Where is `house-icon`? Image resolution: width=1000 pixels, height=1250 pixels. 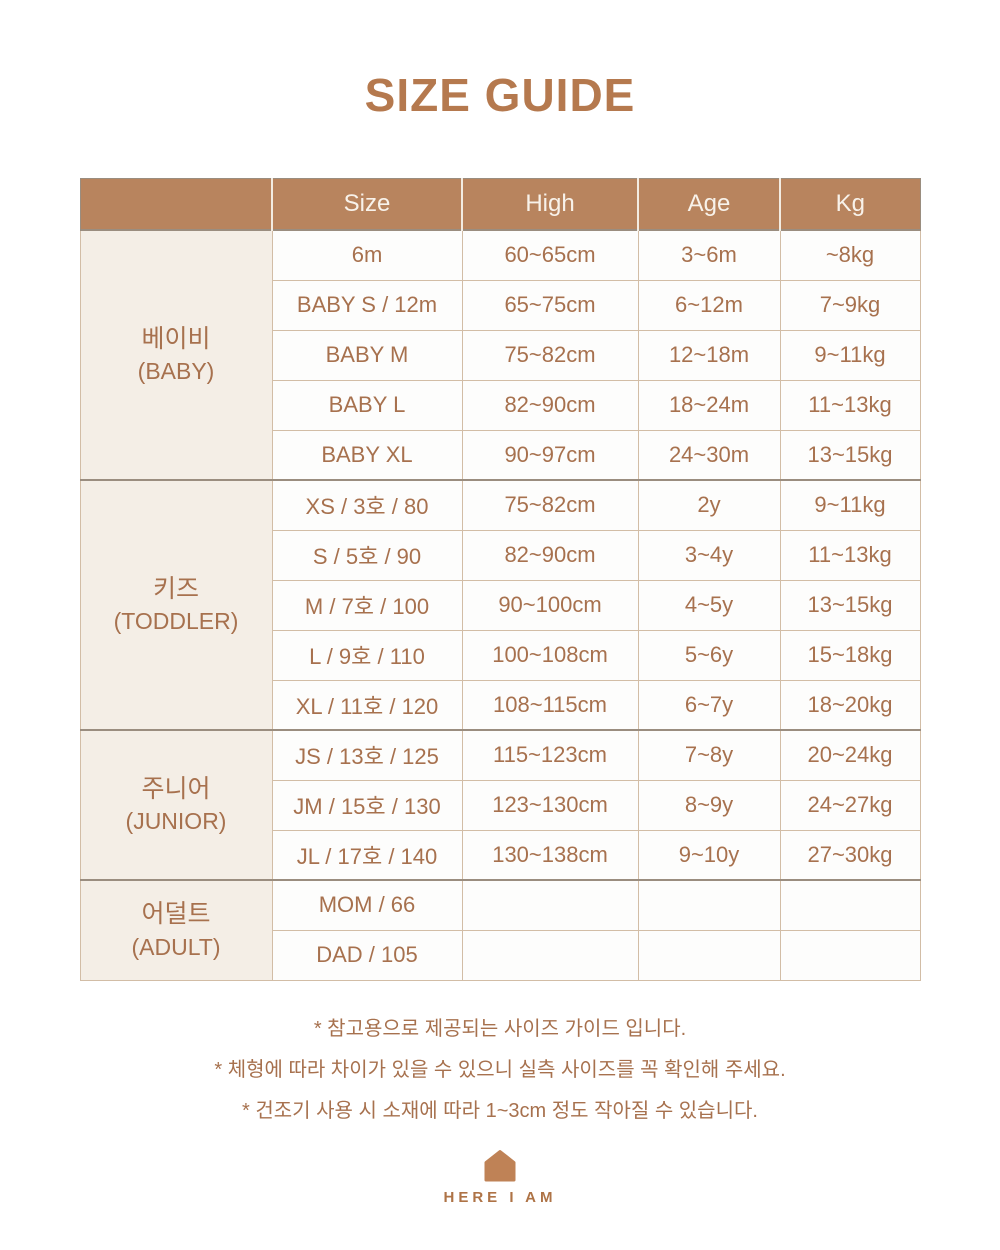
house-icon is located at coordinates (500, 1165).